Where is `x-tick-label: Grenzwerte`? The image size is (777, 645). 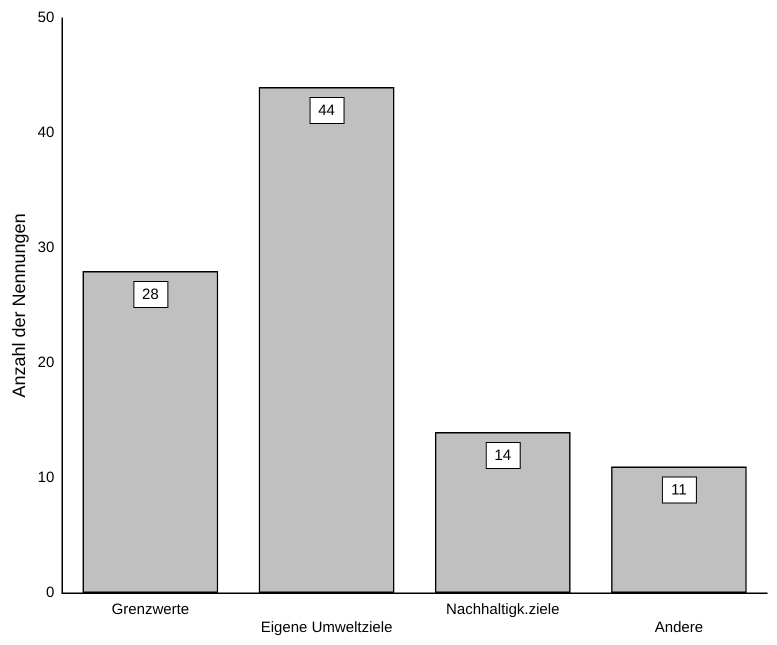
x-tick-label: Grenzwerte is located at coordinates (151, 609).